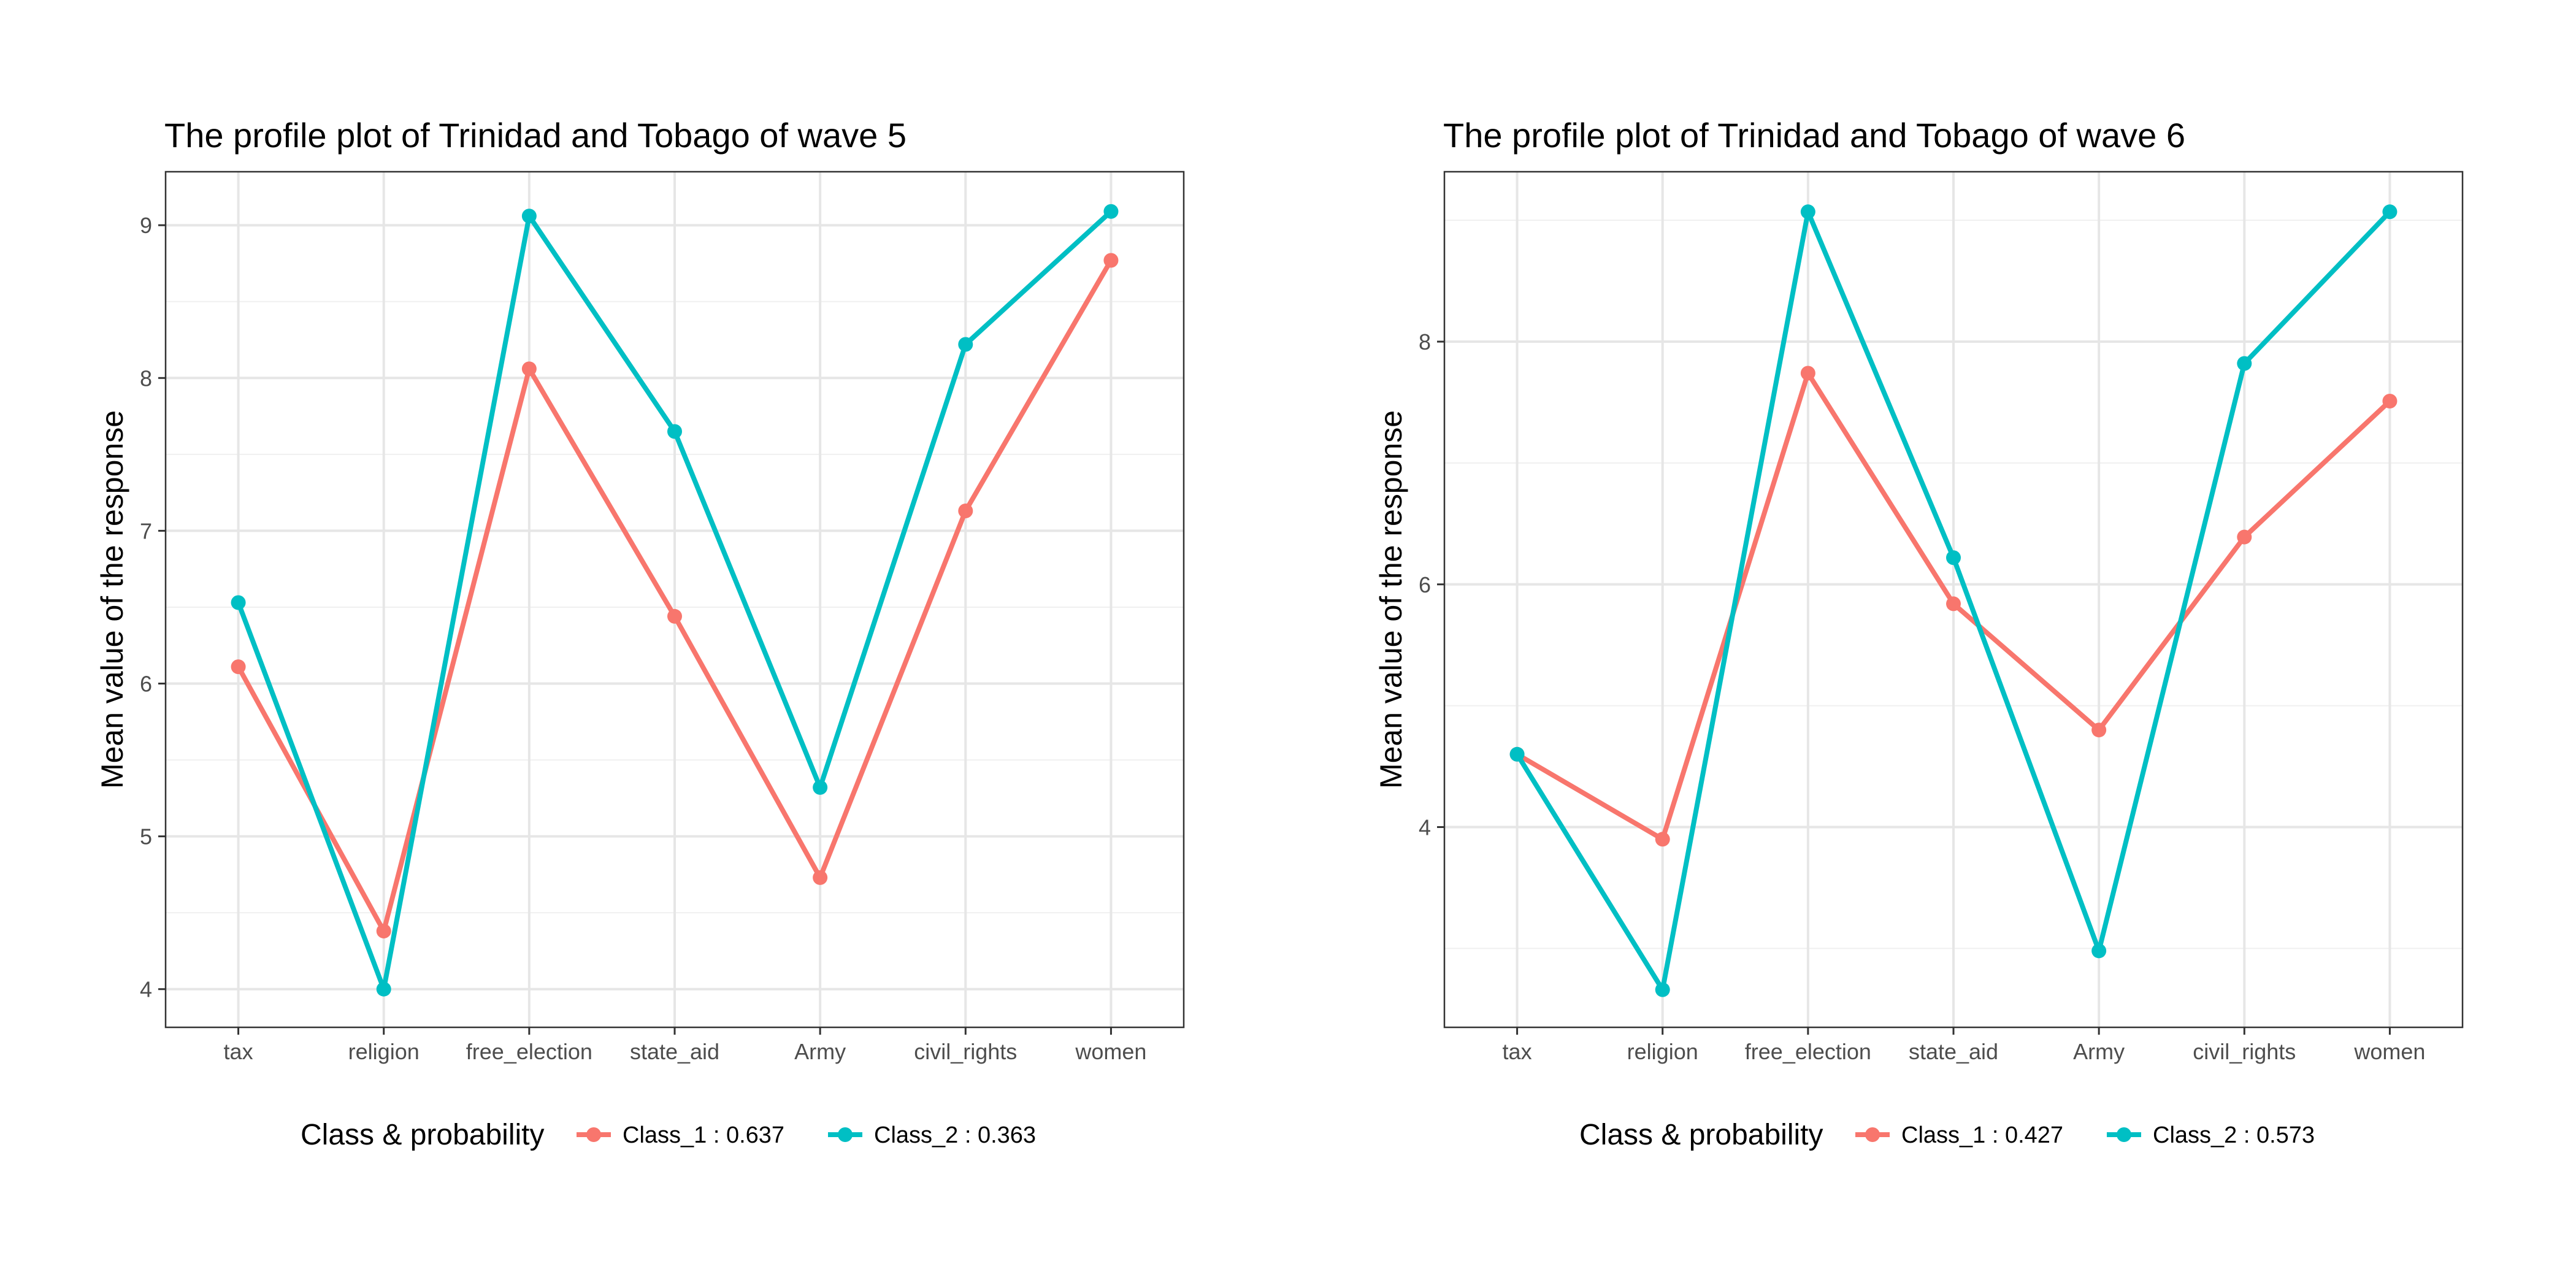 The height and width of the screenshot is (1288, 2576). What do you see at coordinates (146, 836) in the screenshot?
I see `y-tick-label: 5` at bounding box center [146, 836].